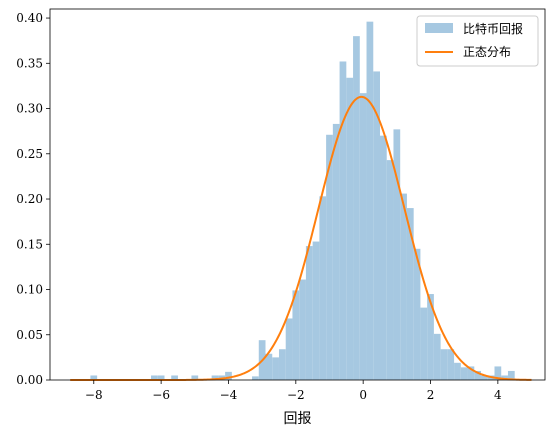 This screenshot has height=438, width=554. I want to click on y-tick-label: 0.05, so click(29, 335).